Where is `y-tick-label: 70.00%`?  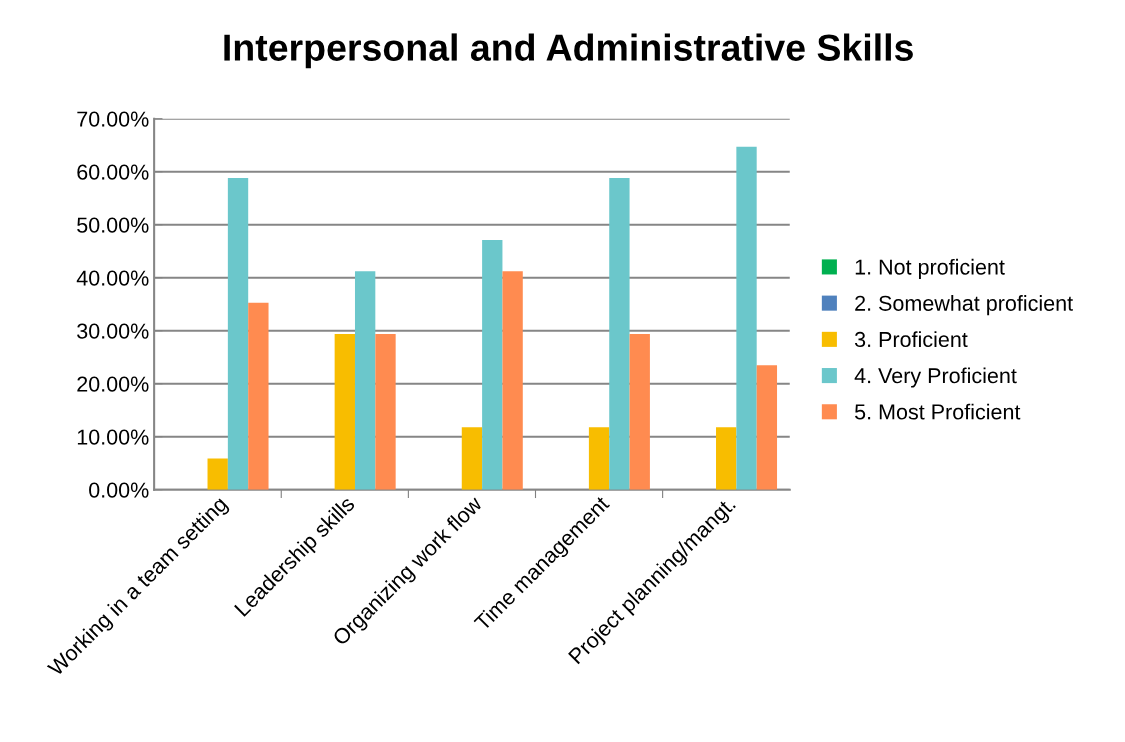 y-tick-label: 70.00% is located at coordinates (113, 119).